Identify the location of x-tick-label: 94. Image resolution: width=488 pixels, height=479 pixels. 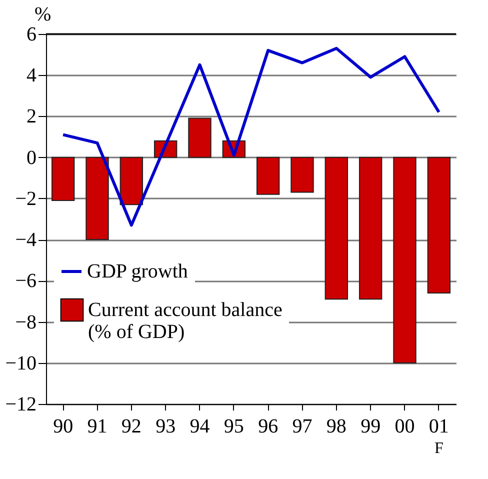
(200, 427).